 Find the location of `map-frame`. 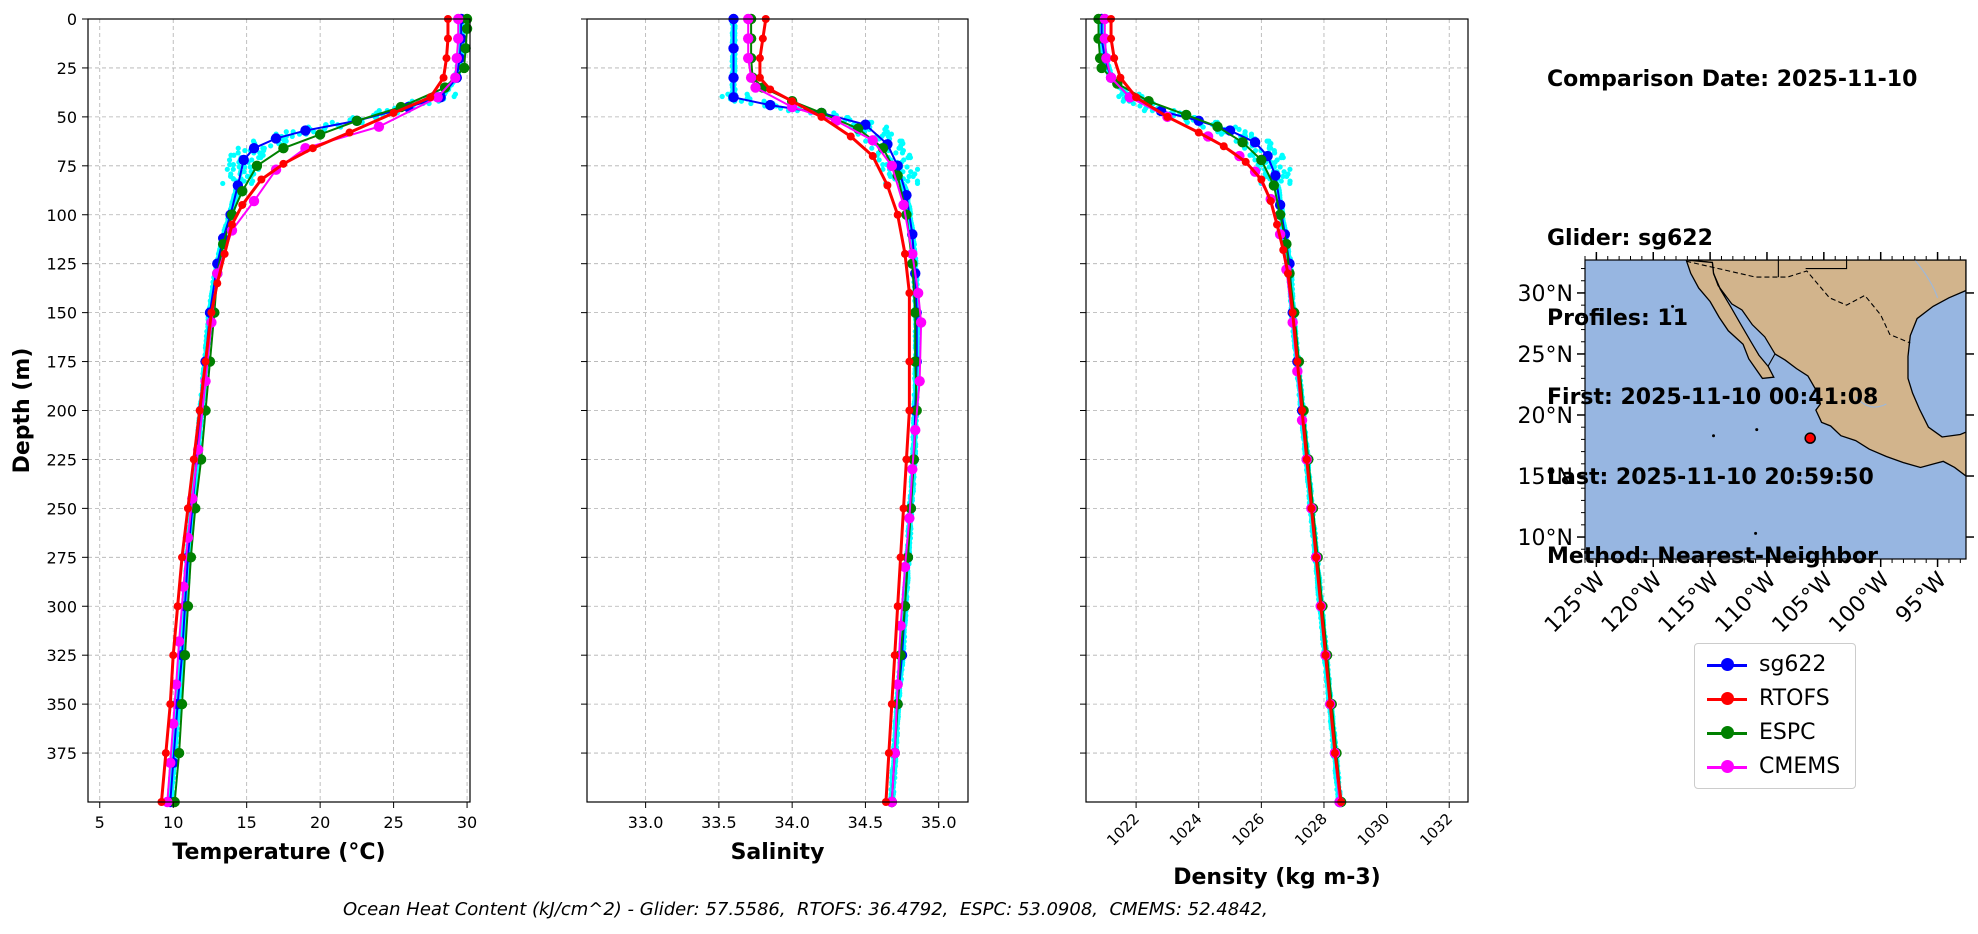

map-frame is located at coordinates (1775, 409).